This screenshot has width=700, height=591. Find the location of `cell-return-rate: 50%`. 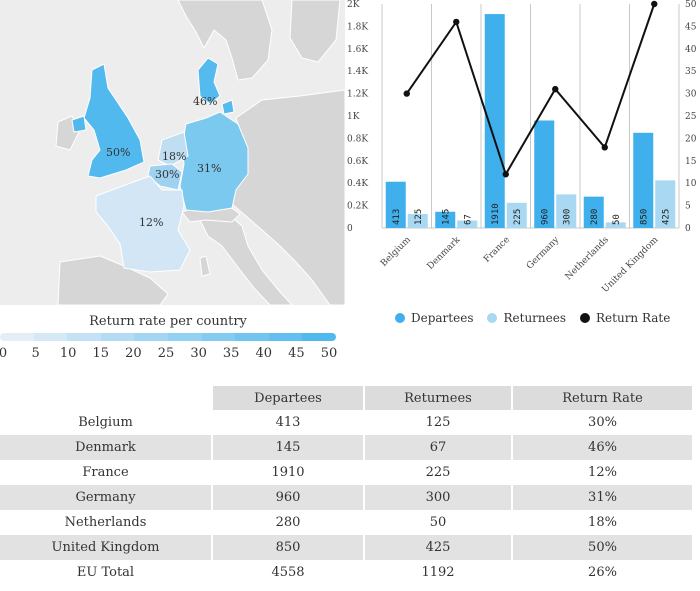

cell-return-rate: 50% is located at coordinates (601, 547).